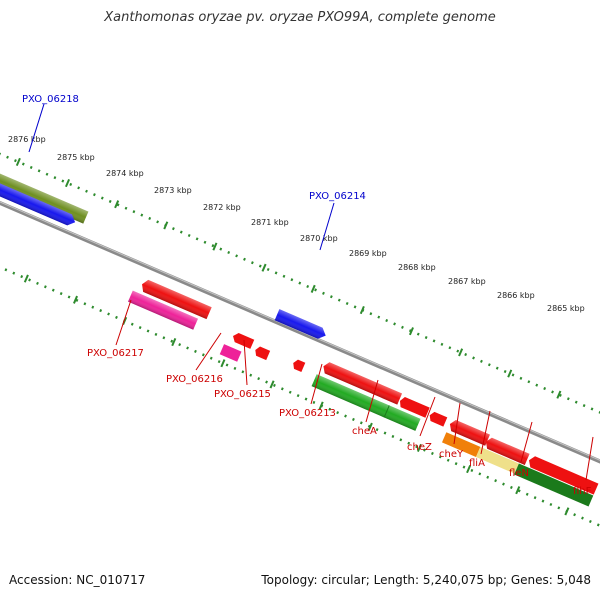 This screenshot has width=600, height=600. What do you see at coordinates (417, 267) in the screenshot?
I see `kbp-label: 2868 kbp` at bounding box center [417, 267].